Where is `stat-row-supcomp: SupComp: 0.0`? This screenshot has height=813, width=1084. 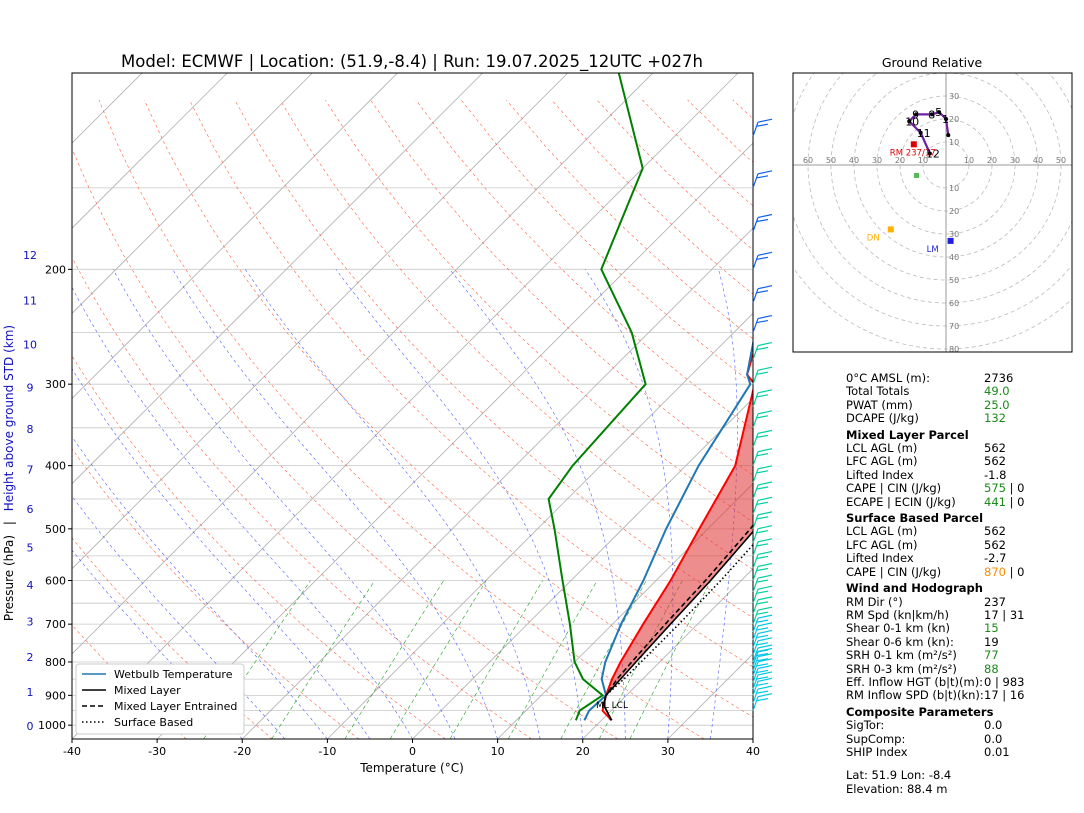
stat-row-supcomp: SupComp: 0.0 is located at coordinates (961, 738).